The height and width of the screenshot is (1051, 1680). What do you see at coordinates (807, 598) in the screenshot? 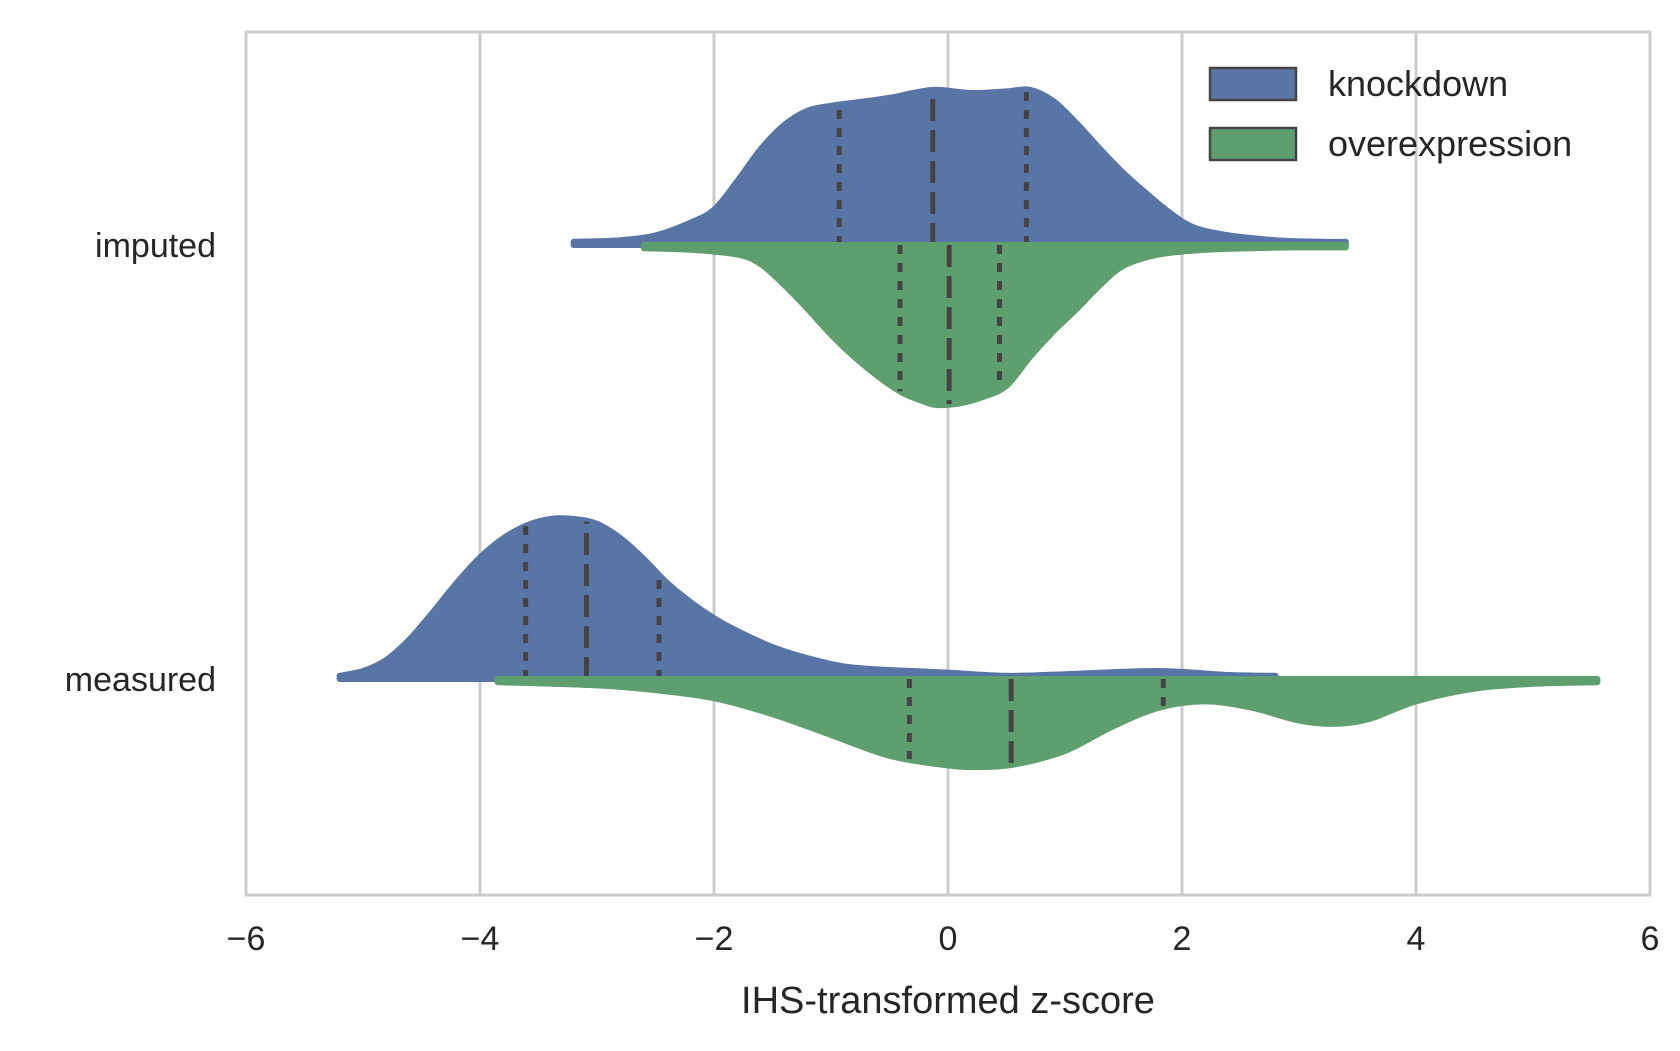
I see `violin-knockdown-measured` at bounding box center [807, 598].